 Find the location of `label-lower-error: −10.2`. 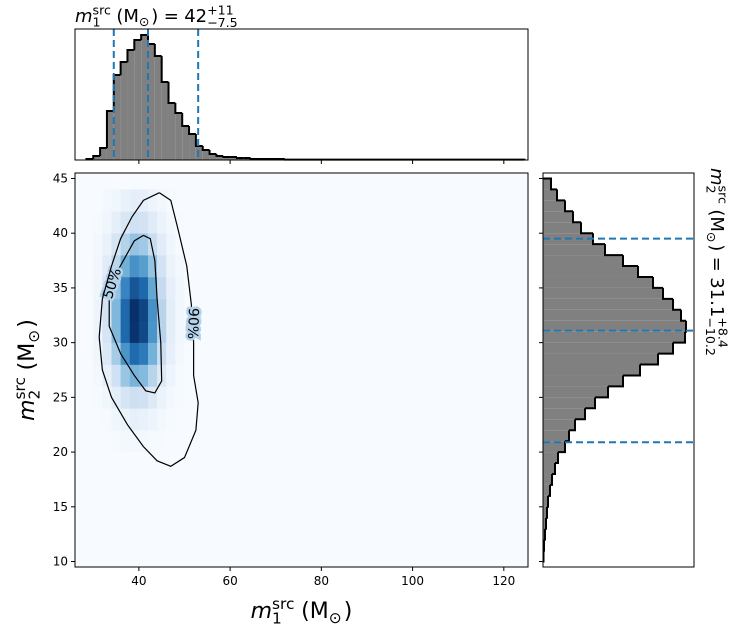

label-lower-error: −10.2 is located at coordinates (710, 336).